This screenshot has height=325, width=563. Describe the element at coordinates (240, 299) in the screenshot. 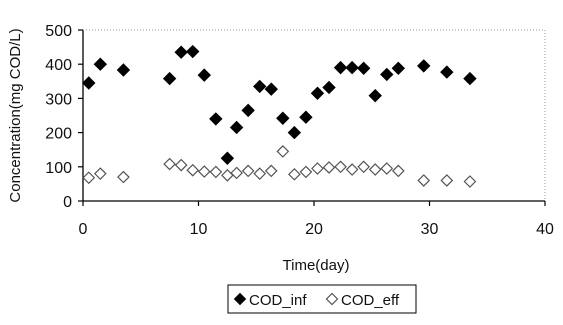

I see `legend-marker-cod-inf` at that location.